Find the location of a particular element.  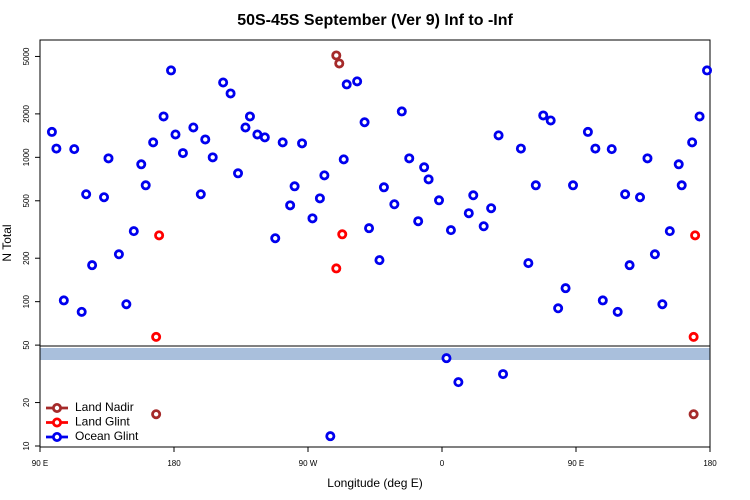

y-tick-label: 5000 is located at coordinates (26, 56).